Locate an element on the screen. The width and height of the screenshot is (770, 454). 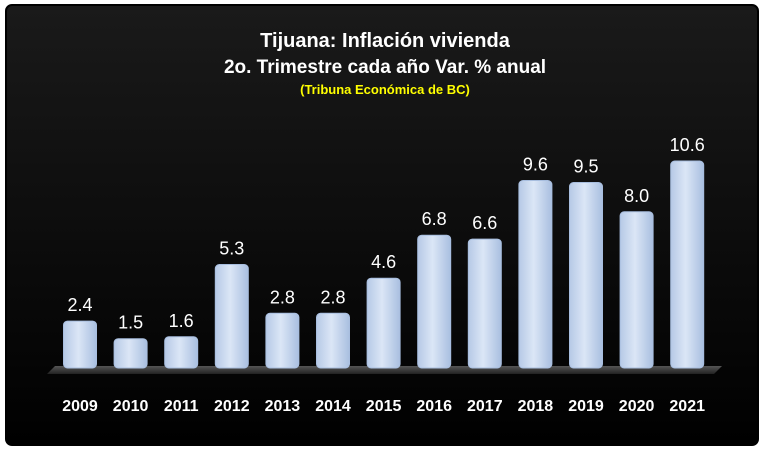
bar-2015 is located at coordinates (383, 323).